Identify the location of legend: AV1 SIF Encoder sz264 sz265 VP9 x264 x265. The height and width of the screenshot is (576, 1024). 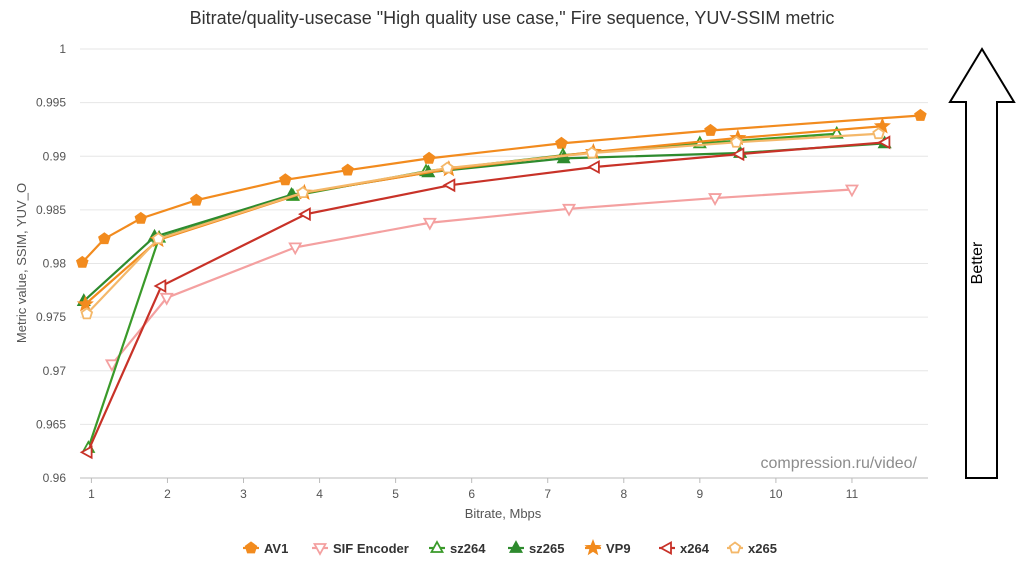
(510, 547).